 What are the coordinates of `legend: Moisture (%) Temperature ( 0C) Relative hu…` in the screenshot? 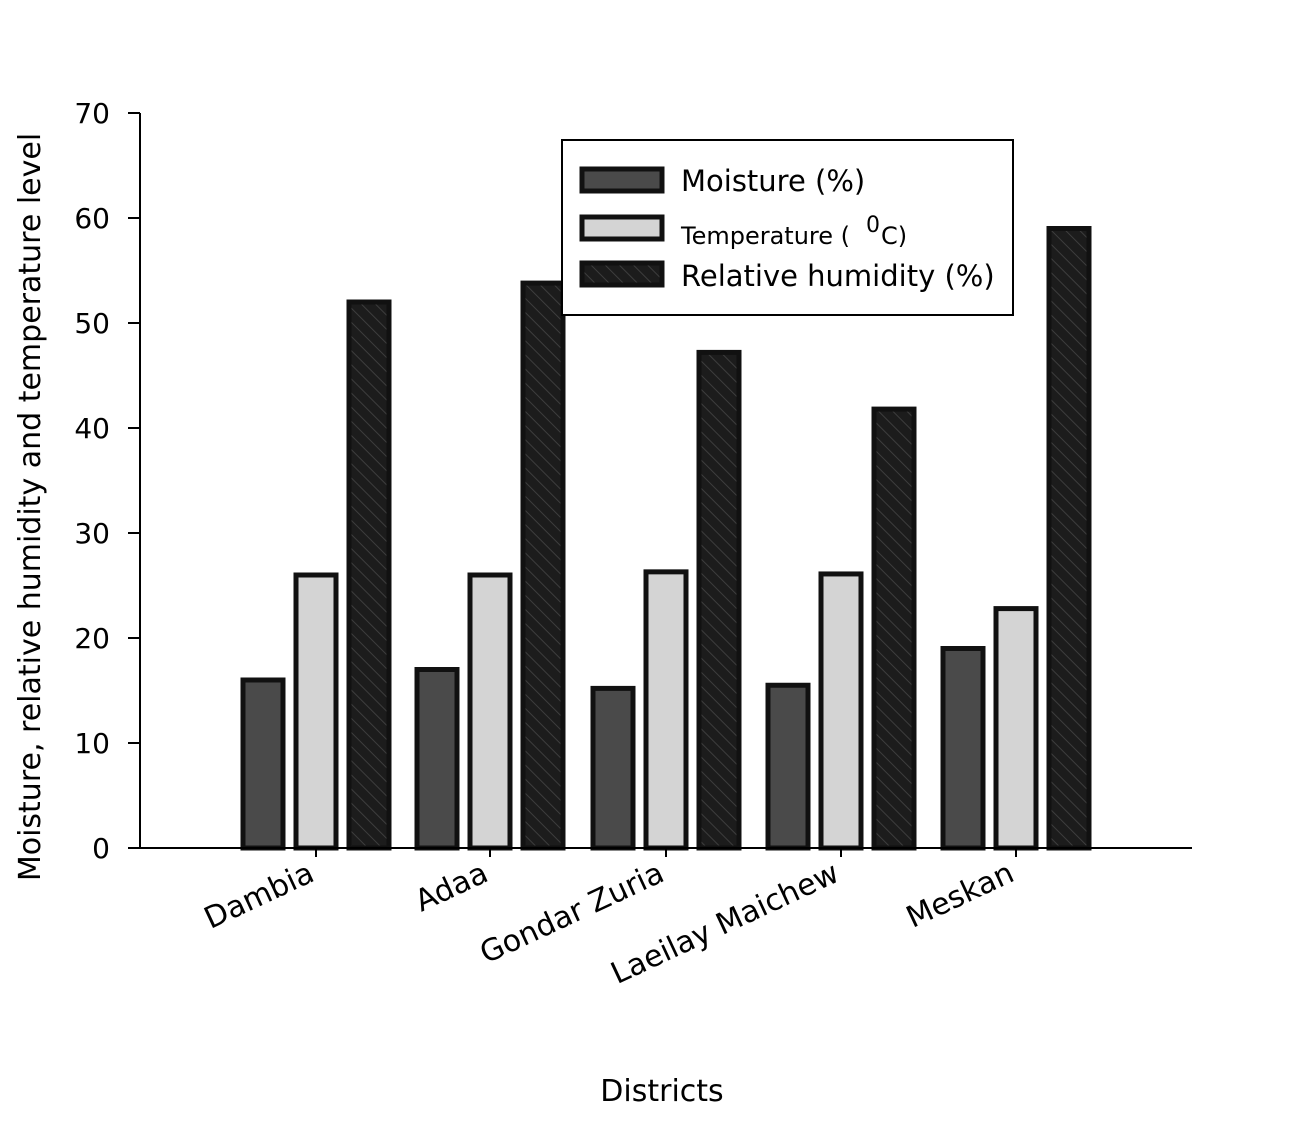 It's located at (787, 227).